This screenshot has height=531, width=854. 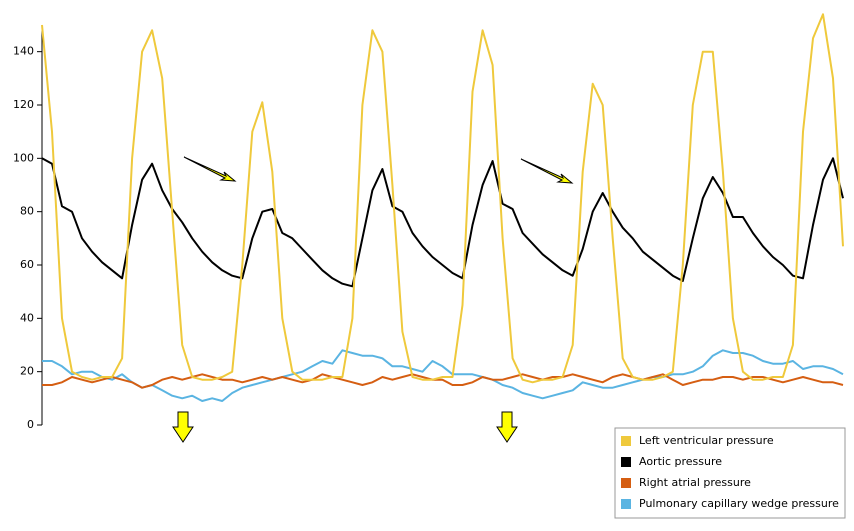 I want to click on y-tick-label: 60, so click(x=27, y=264).